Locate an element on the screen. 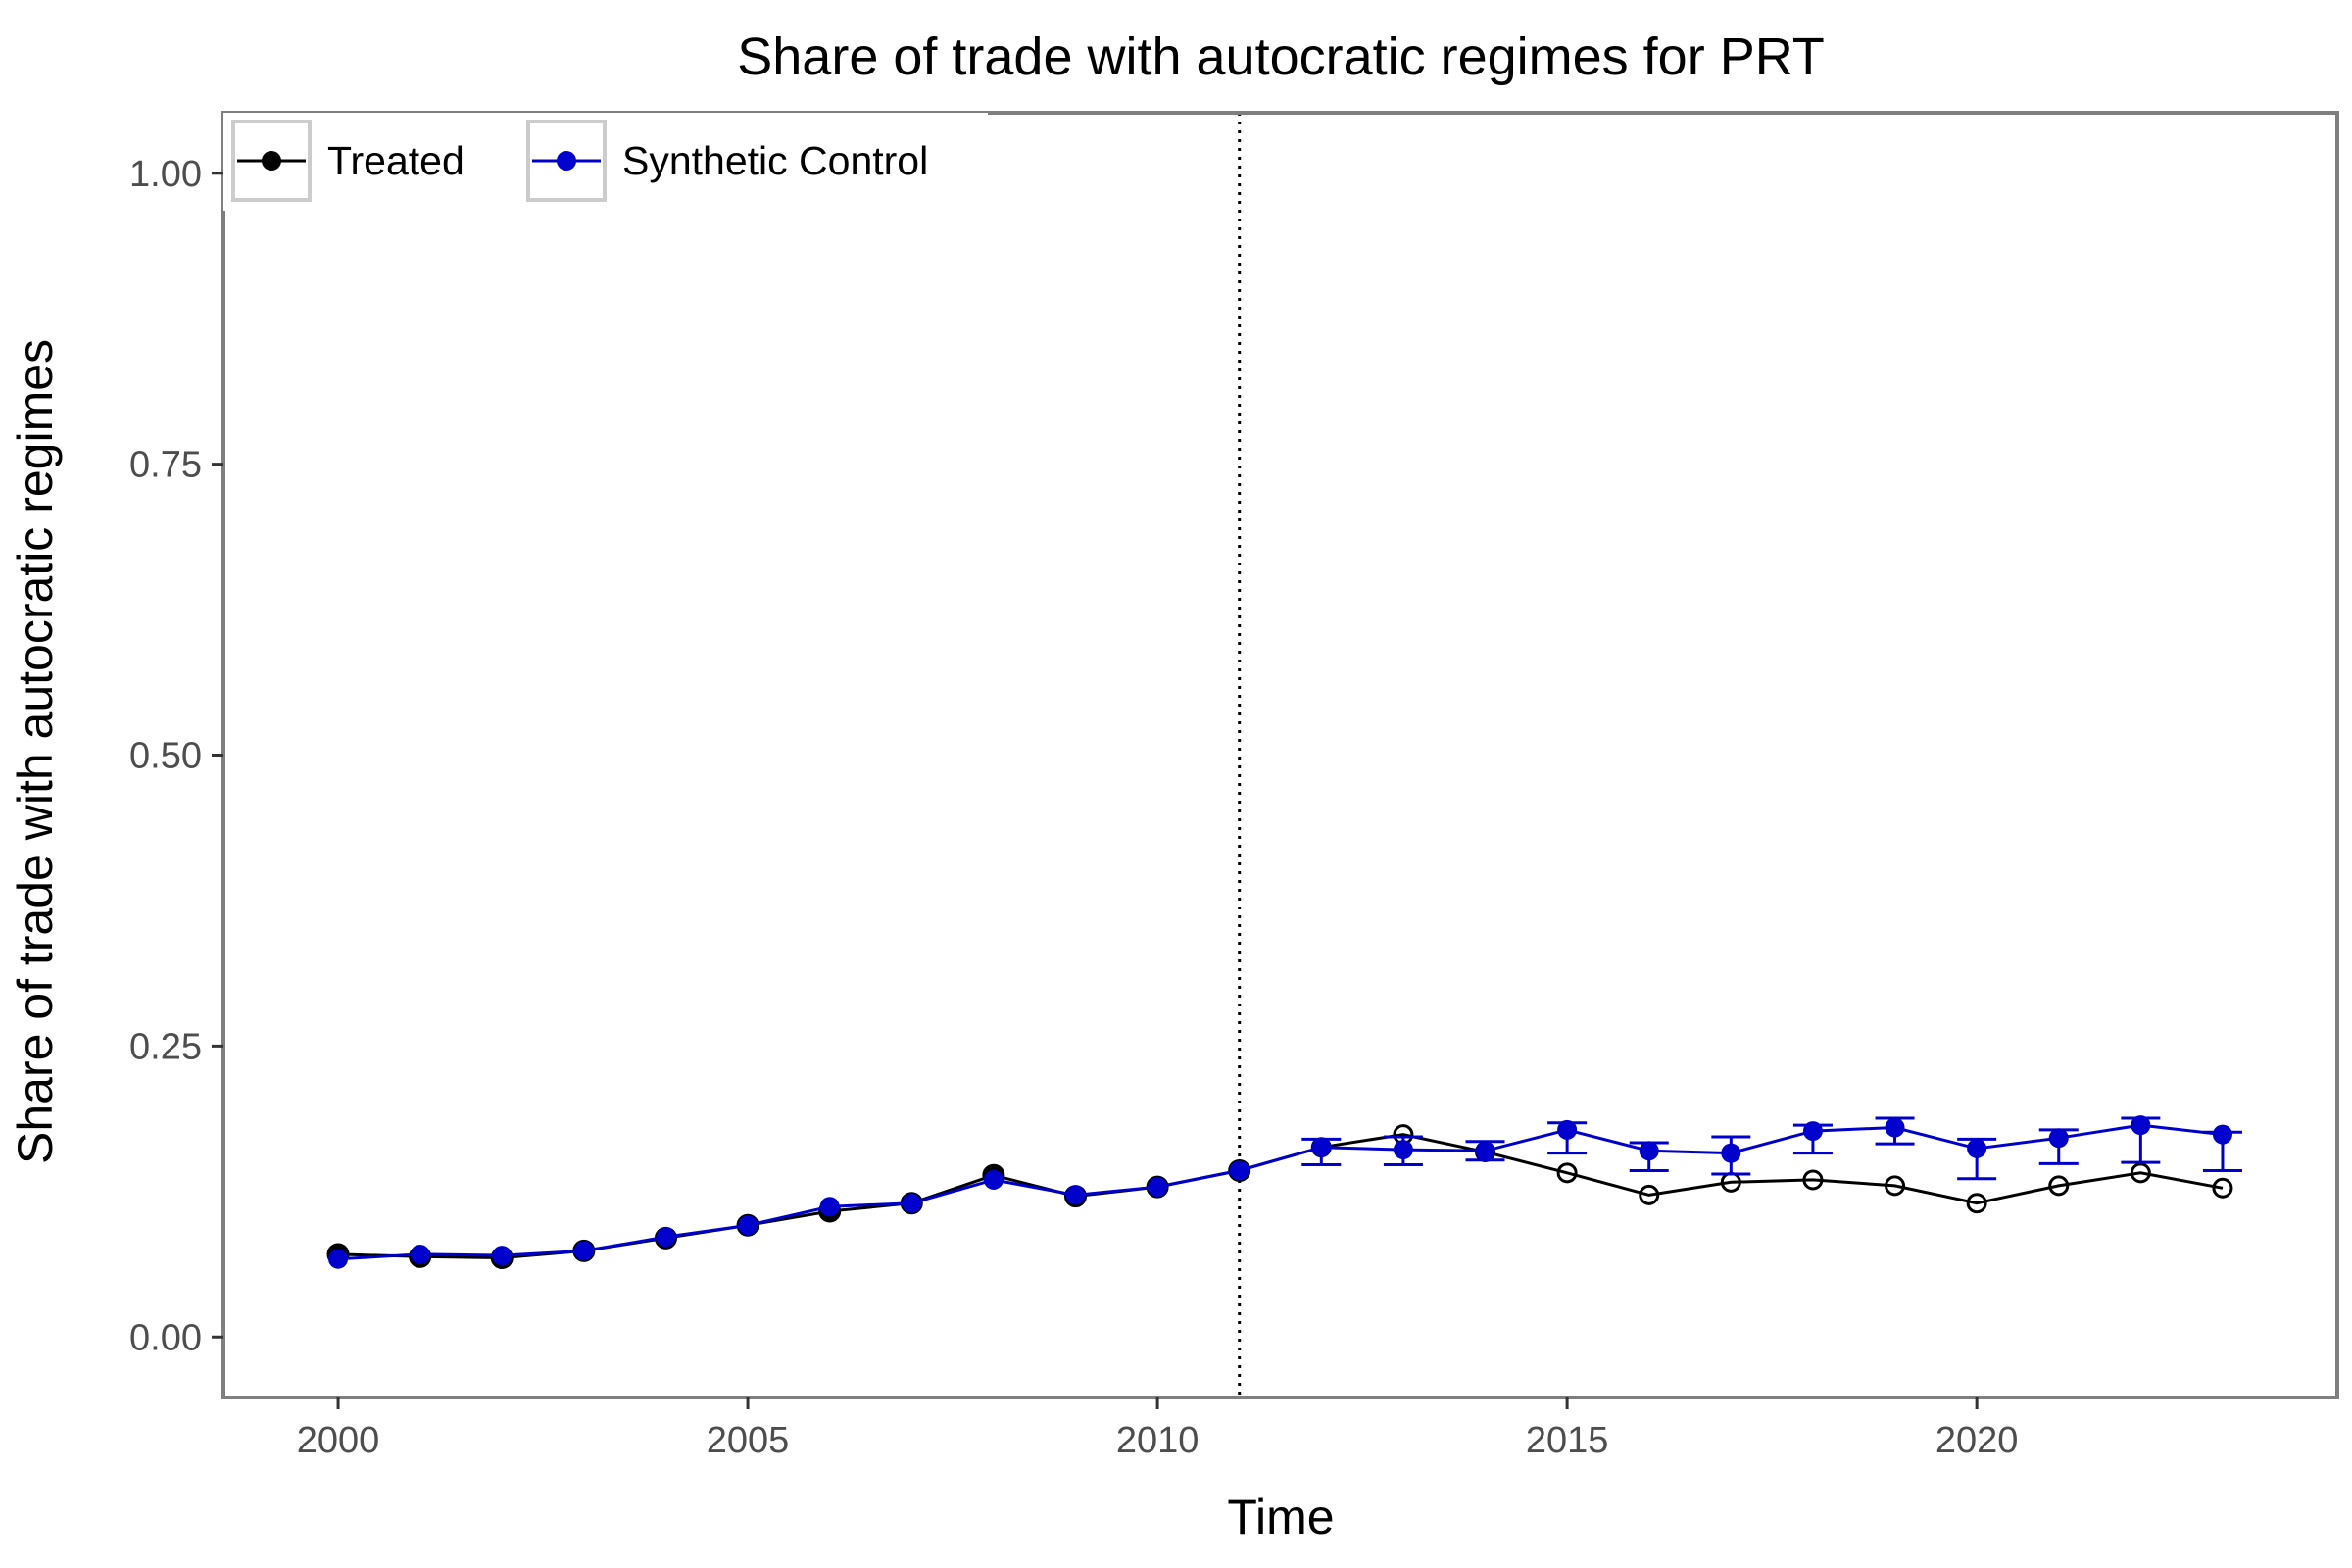 The width and height of the screenshot is (2352, 1568). legend-marker-treated is located at coordinates (271, 161).